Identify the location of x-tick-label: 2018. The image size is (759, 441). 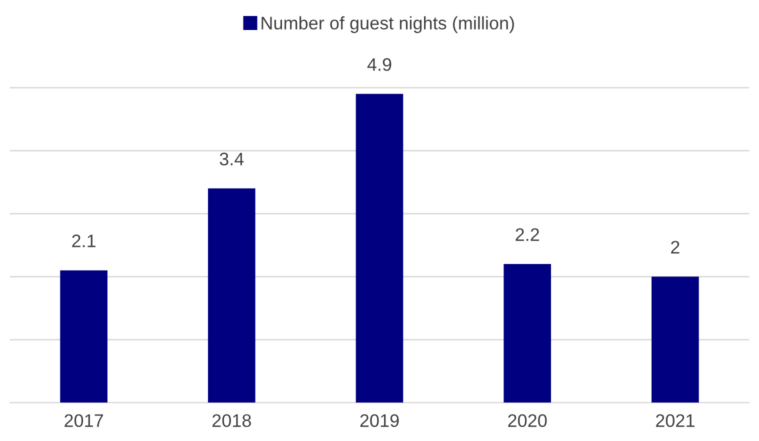
(231, 421).